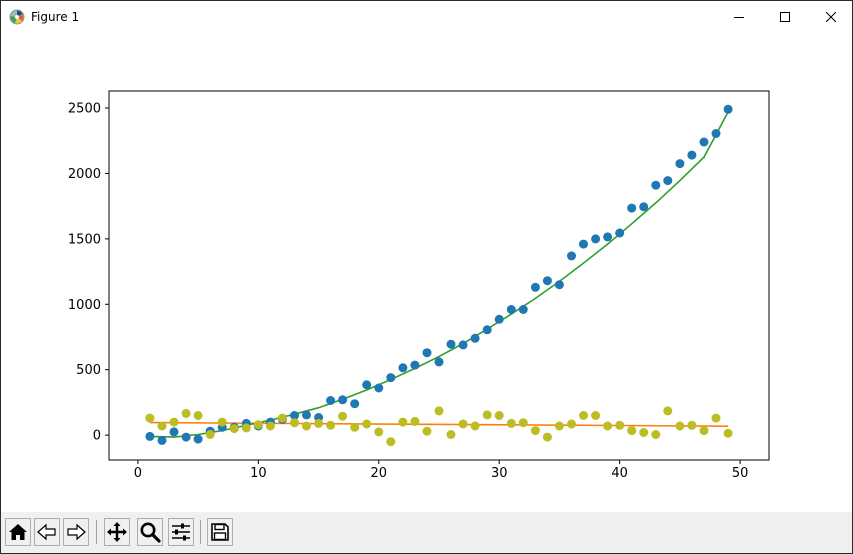 This screenshot has width=853, height=554. I want to click on back-arrow-icon, so click(46, 532).